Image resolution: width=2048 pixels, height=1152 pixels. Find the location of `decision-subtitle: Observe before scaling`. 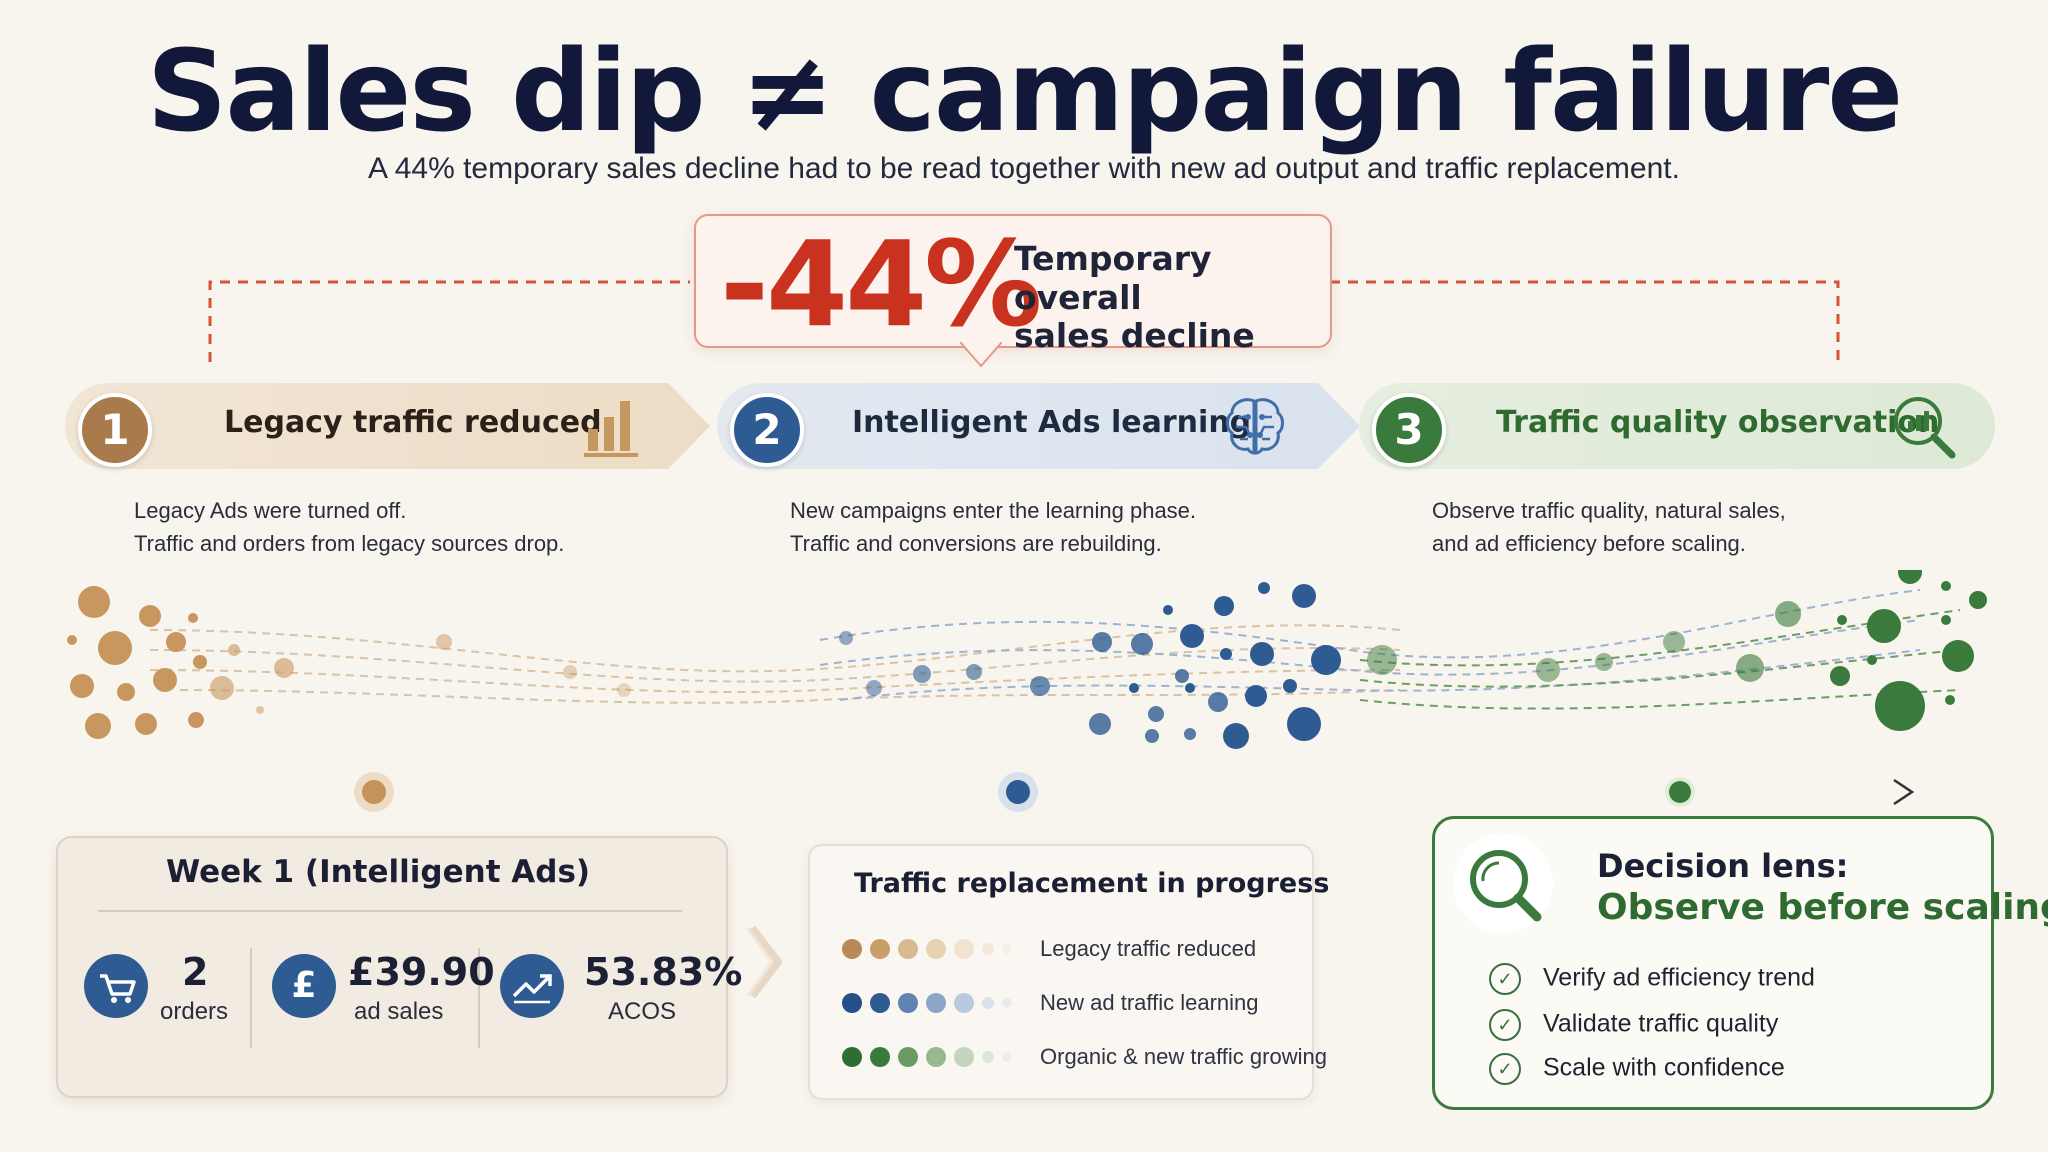

decision-subtitle: Observe before scaling is located at coordinates (1822, 907).